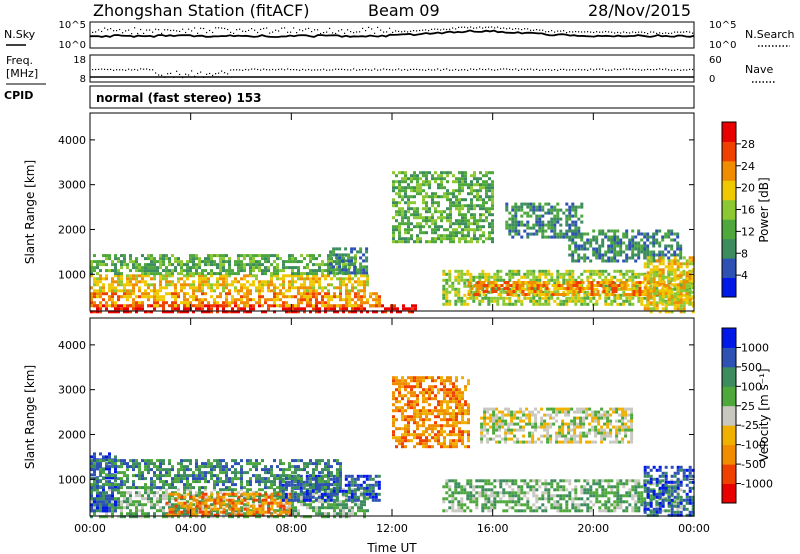 The height and width of the screenshot is (554, 800). What do you see at coordinates (392, 35) in the screenshot?
I see `noise-panel-frame` at bounding box center [392, 35].